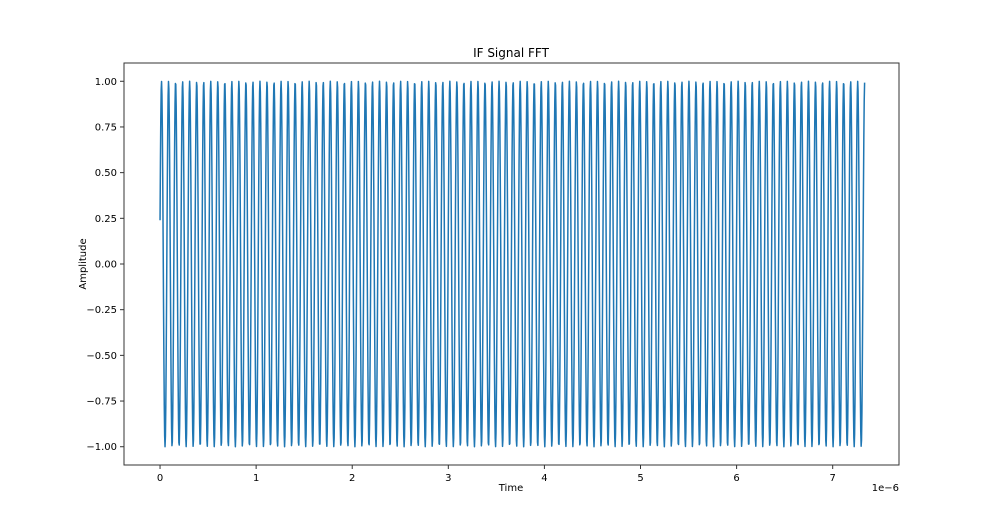 The image size is (999, 526). What do you see at coordinates (510, 488) in the screenshot?
I see `x-axis-label: Time` at bounding box center [510, 488].